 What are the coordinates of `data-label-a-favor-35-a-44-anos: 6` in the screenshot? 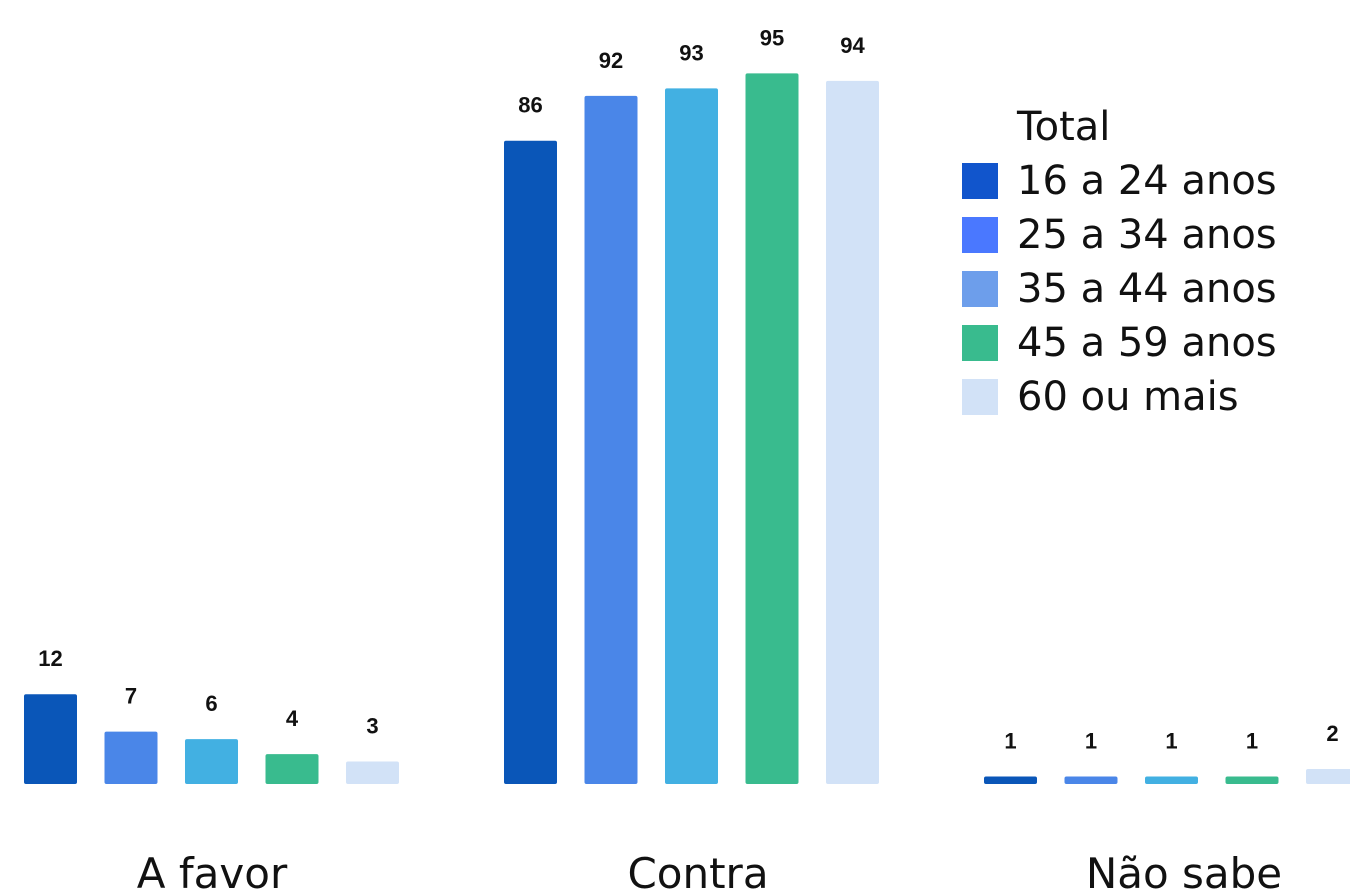 It's located at (211, 703).